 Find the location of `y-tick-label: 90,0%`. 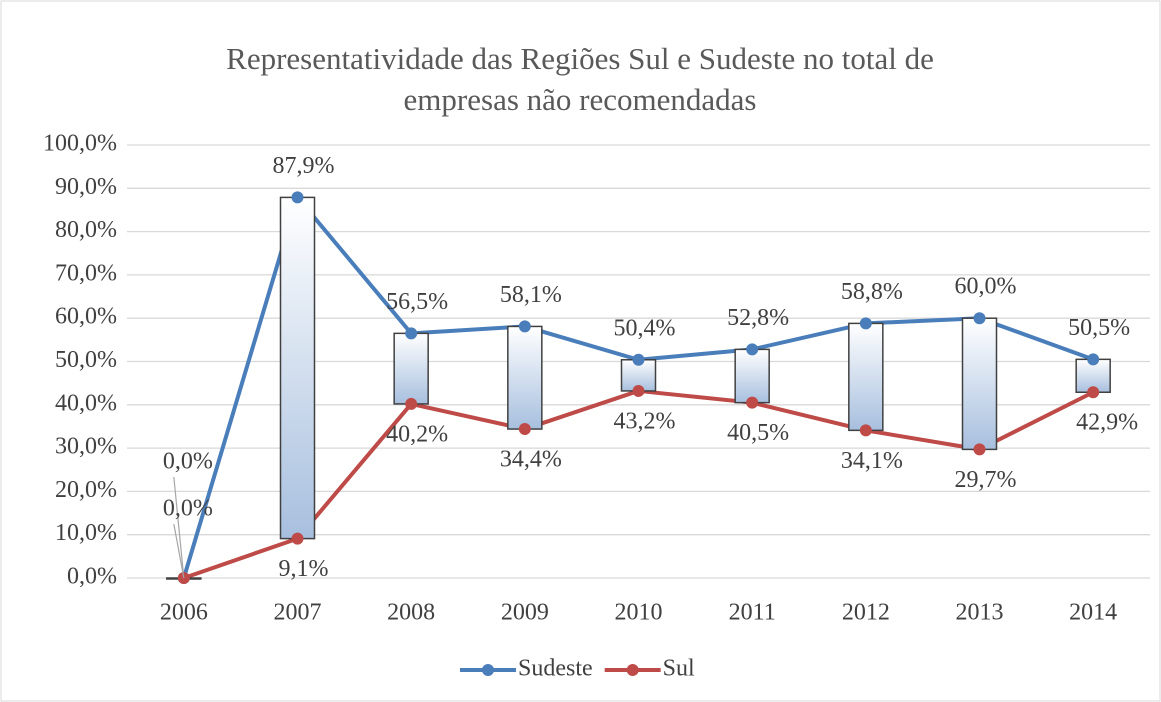

y-tick-label: 90,0% is located at coordinates (86, 187).